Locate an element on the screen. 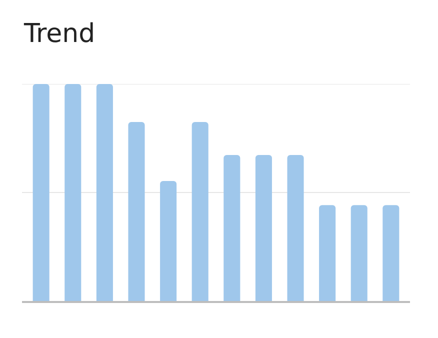 This screenshot has height=338, width=438. chart-title: Trend is located at coordinates (59, 34).